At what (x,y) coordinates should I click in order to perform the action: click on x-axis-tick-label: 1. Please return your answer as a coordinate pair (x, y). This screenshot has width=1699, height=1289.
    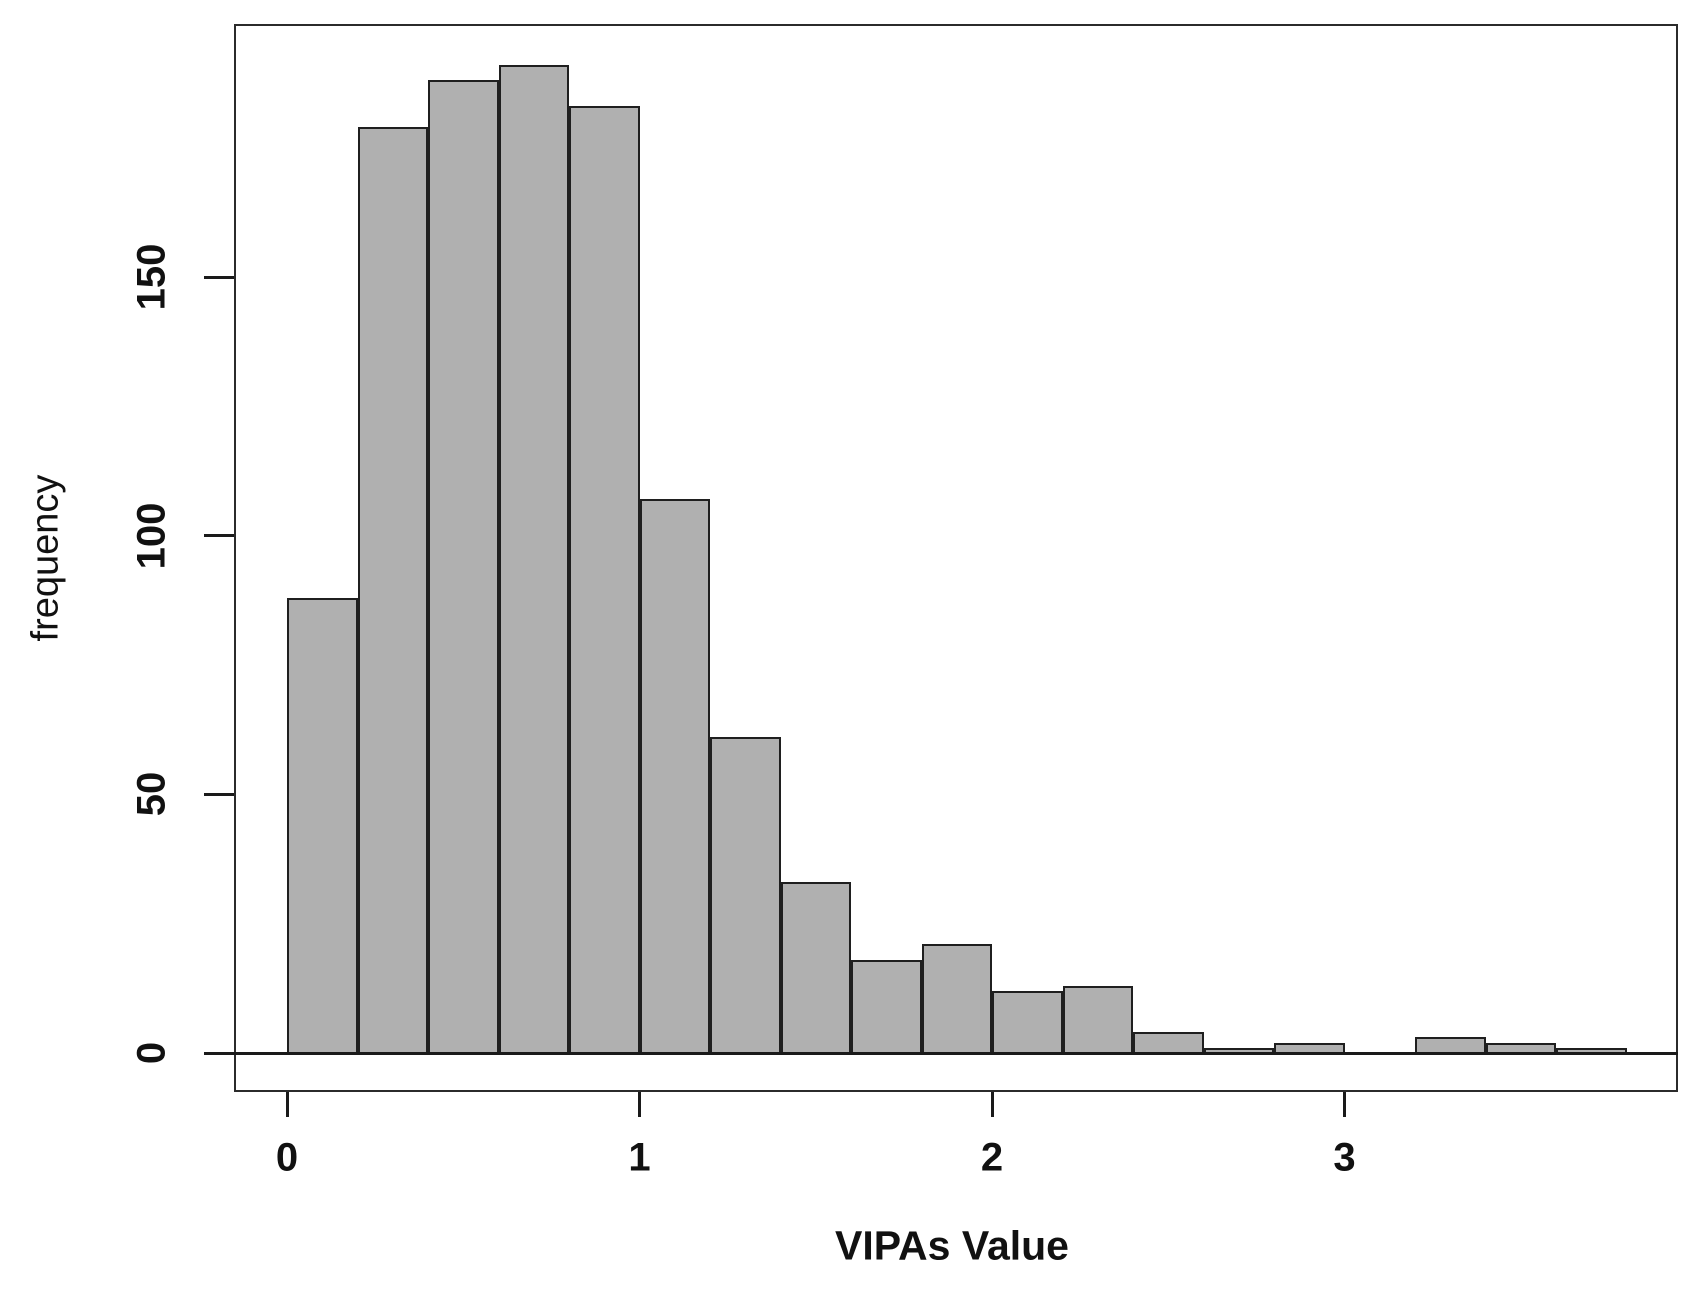
    Looking at the image, I should click on (639, 1157).